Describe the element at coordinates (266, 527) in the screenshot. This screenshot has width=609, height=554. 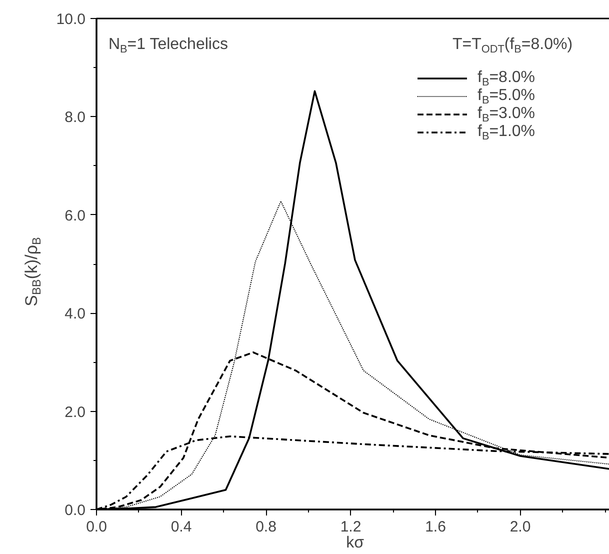
I see `x-tick-label: 0.8` at that location.